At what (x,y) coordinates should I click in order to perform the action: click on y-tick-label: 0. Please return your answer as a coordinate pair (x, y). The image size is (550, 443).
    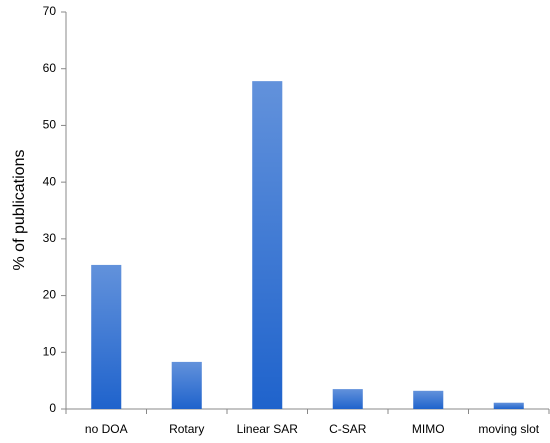
    Looking at the image, I should click on (52, 408).